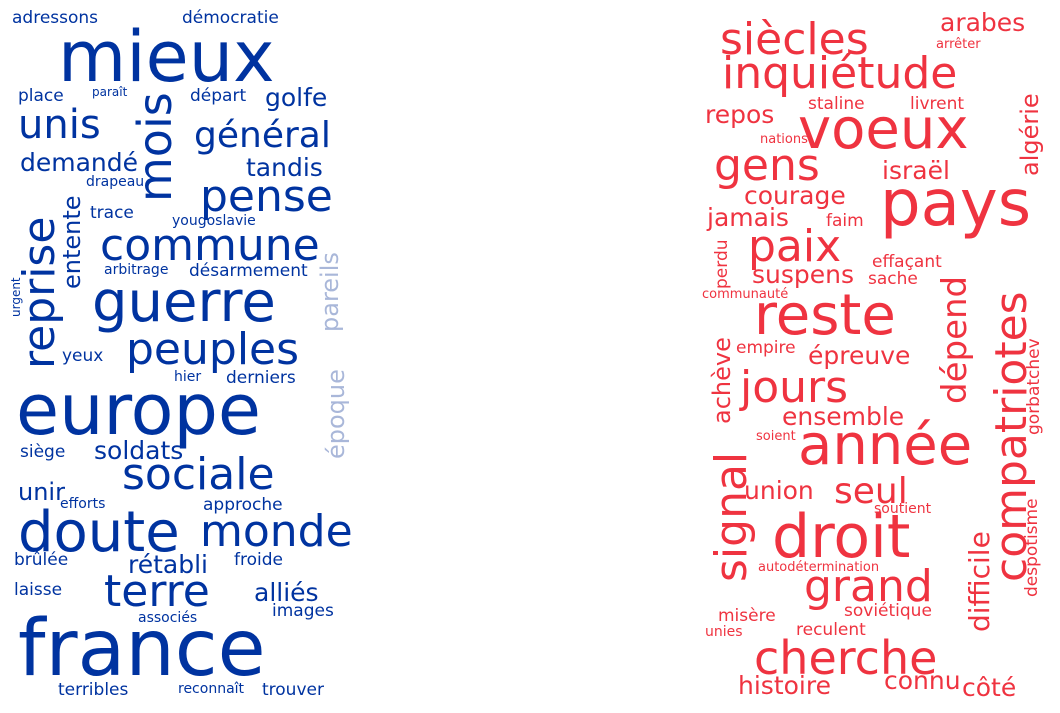 The image size is (1060, 713). What do you see at coordinates (138, 410) in the screenshot?
I see `left-word-europe: europe` at bounding box center [138, 410].